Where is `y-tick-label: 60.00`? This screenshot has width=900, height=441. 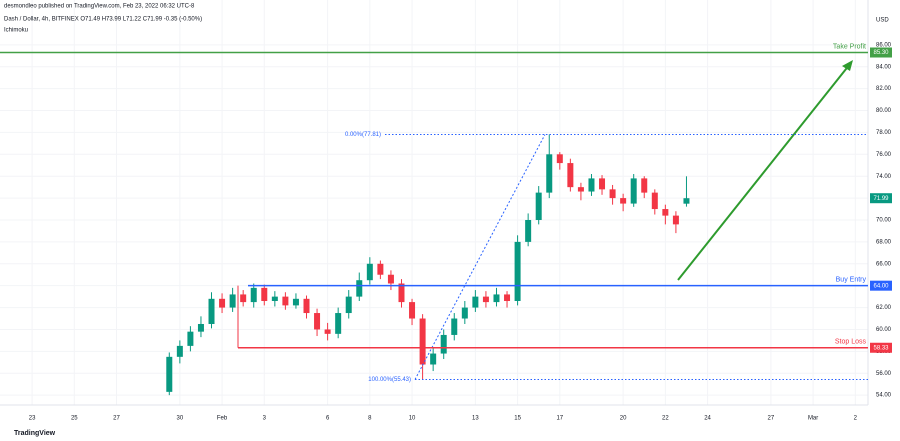
y-tick-label: 60.00 is located at coordinates (884, 330).